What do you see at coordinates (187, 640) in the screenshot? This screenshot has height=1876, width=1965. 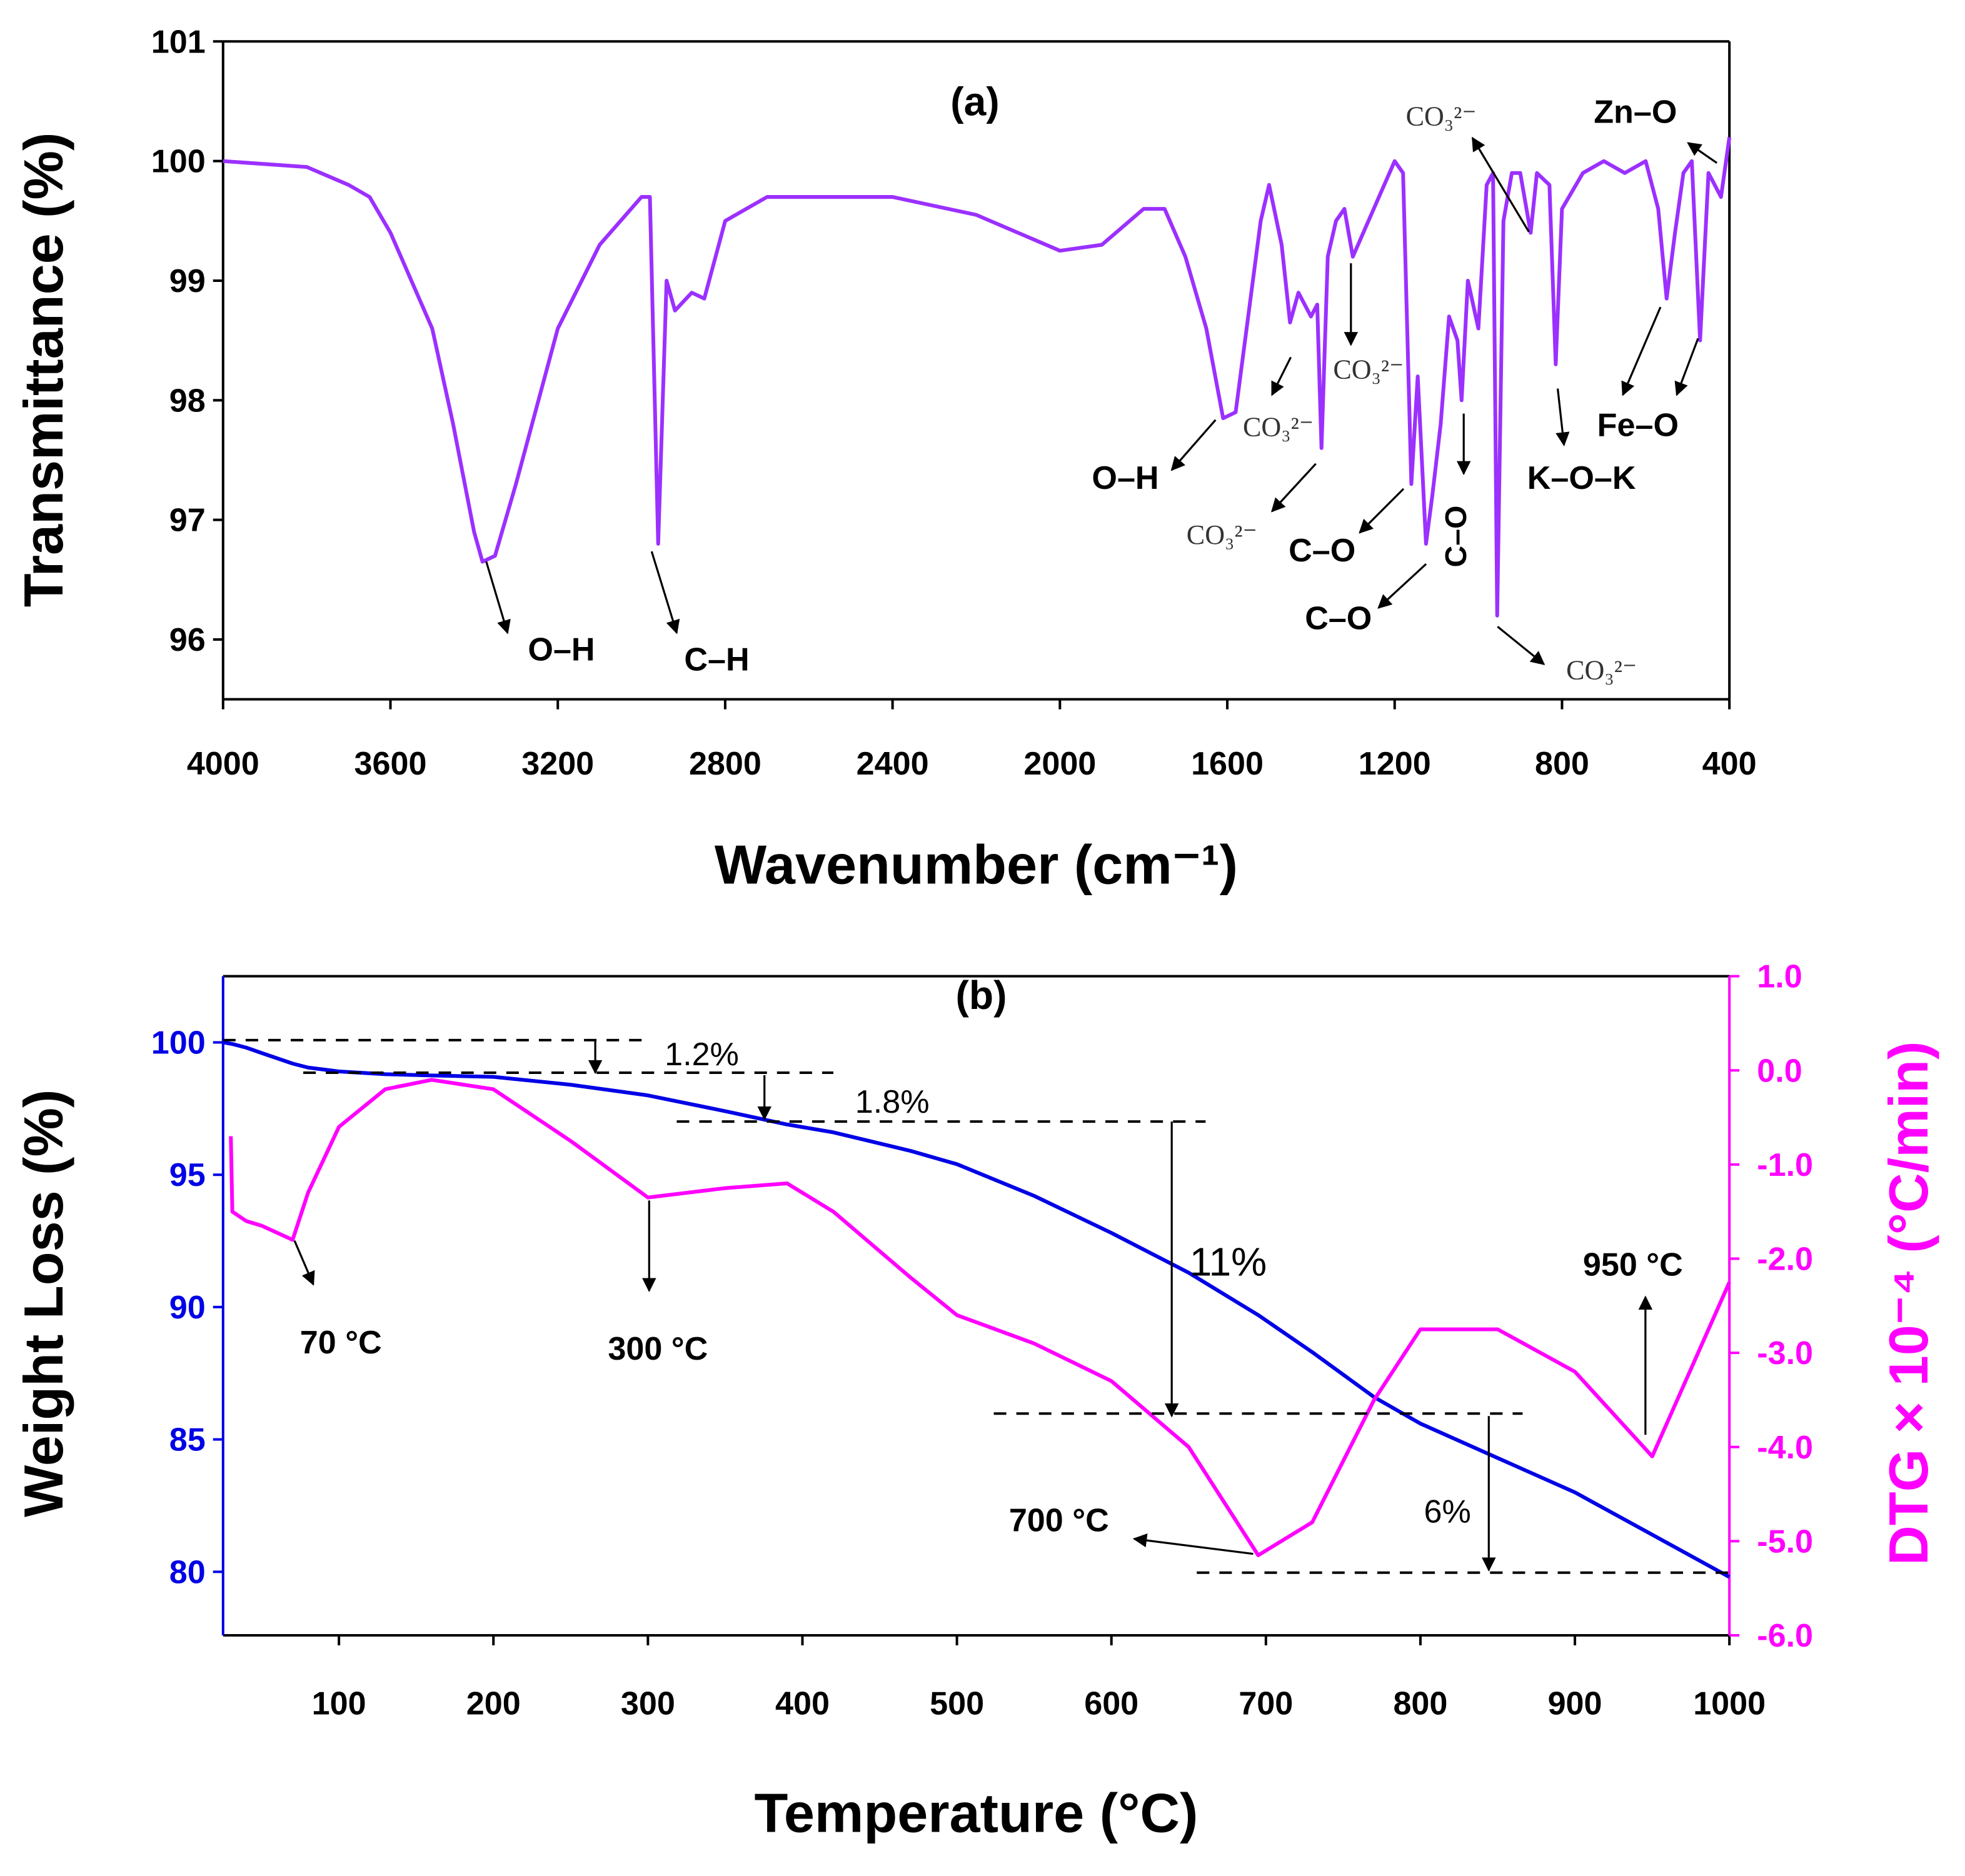 I see `y-tick-label: 96` at bounding box center [187, 640].